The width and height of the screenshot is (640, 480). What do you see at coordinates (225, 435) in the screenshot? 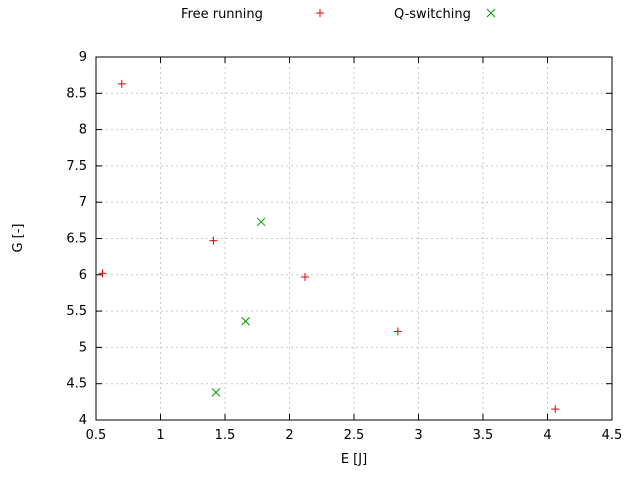
I see `x-tick-label: 1.5` at bounding box center [225, 435].